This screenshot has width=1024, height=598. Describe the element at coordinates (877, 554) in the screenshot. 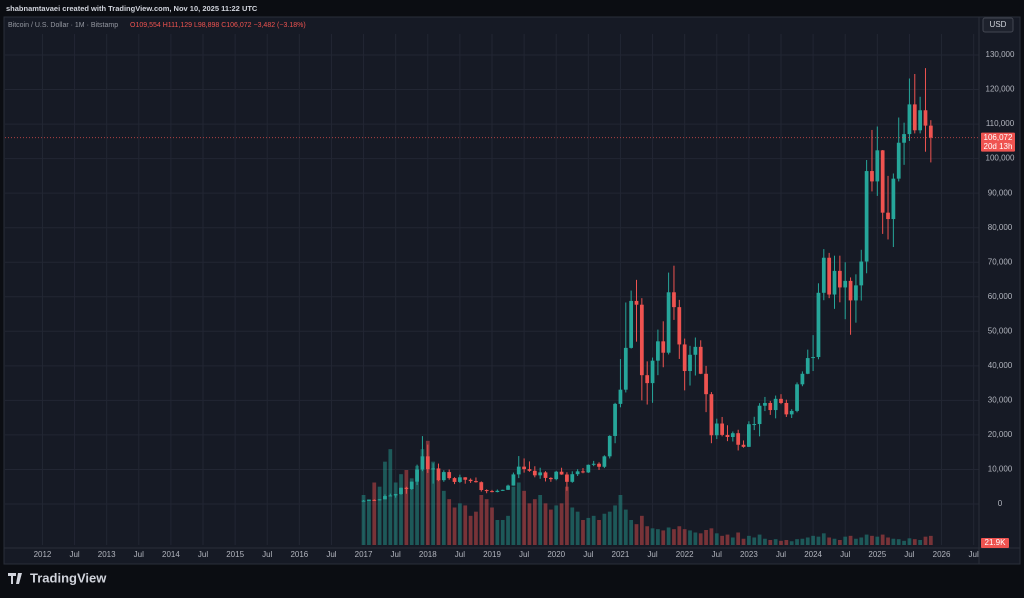

I see `x-tick-label: 2025` at that location.